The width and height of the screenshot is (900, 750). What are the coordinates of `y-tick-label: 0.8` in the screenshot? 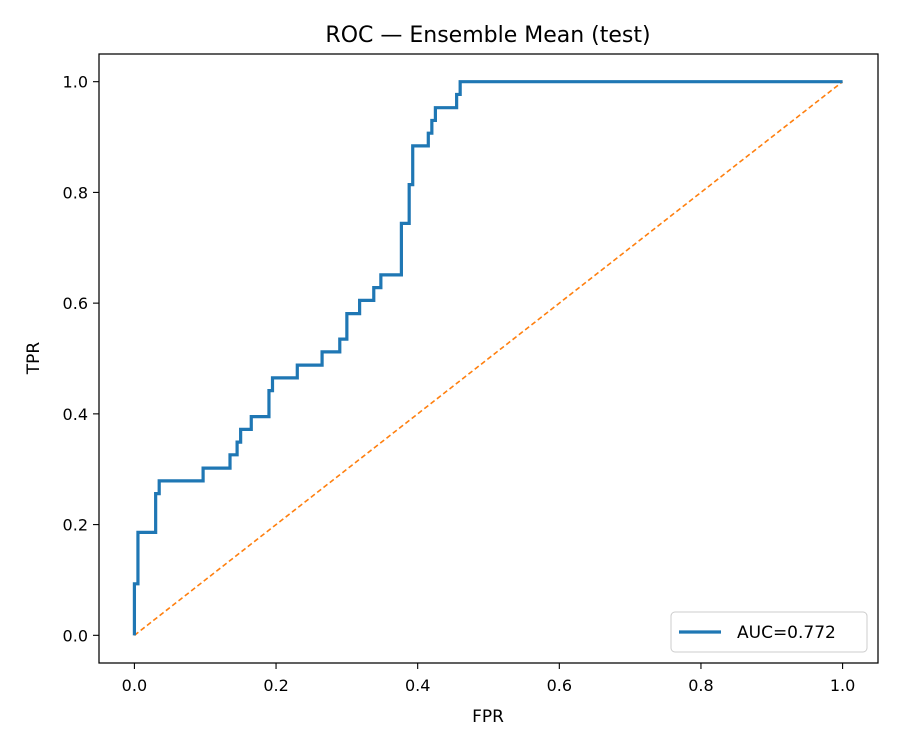 It's located at (75, 192).